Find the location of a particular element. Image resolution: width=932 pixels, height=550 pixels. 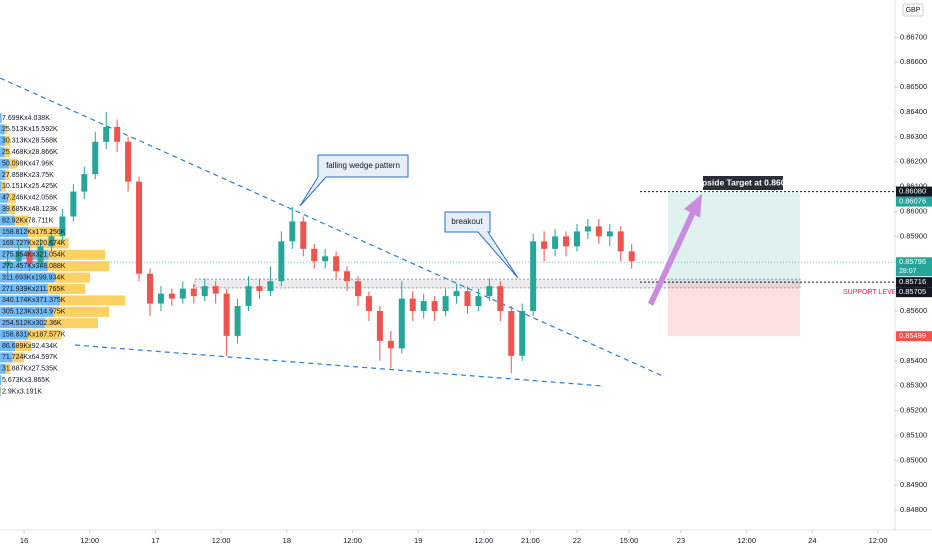

volume-label: 27.858Kx23.75K is located at coordinates (28, 175).